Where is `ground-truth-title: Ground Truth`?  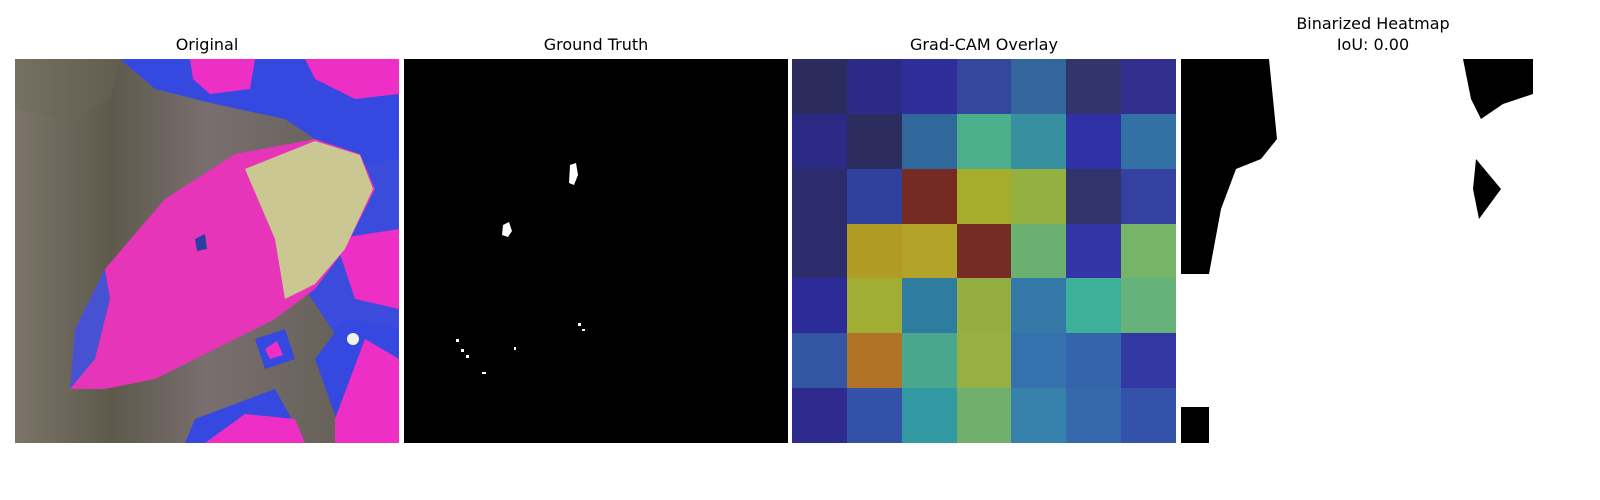
ground-truth-title: Ground Truth is located at coordinates (596, 44).